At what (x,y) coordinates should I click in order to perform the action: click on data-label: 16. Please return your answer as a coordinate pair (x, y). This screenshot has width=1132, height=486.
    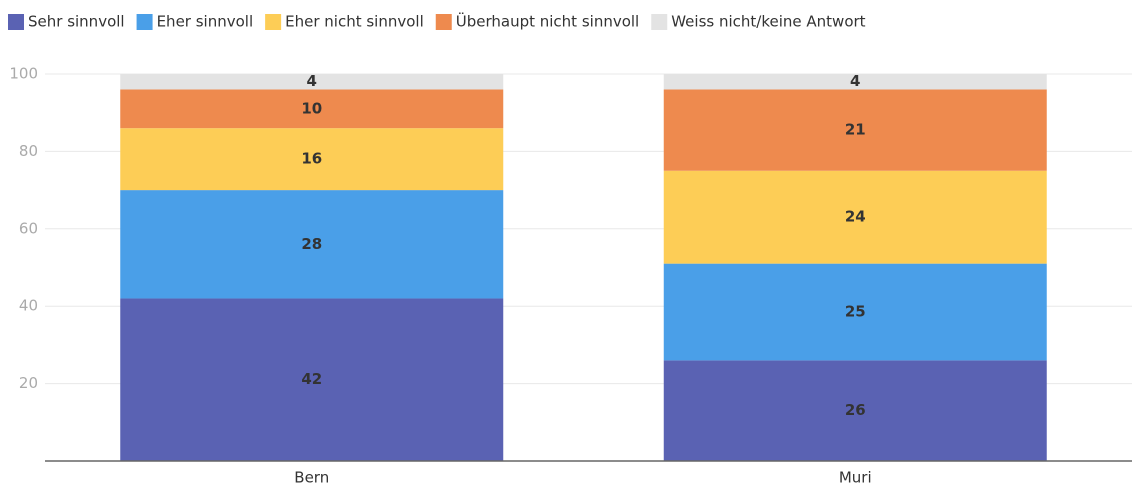
    Looking at the image, I should click on (311, 159).